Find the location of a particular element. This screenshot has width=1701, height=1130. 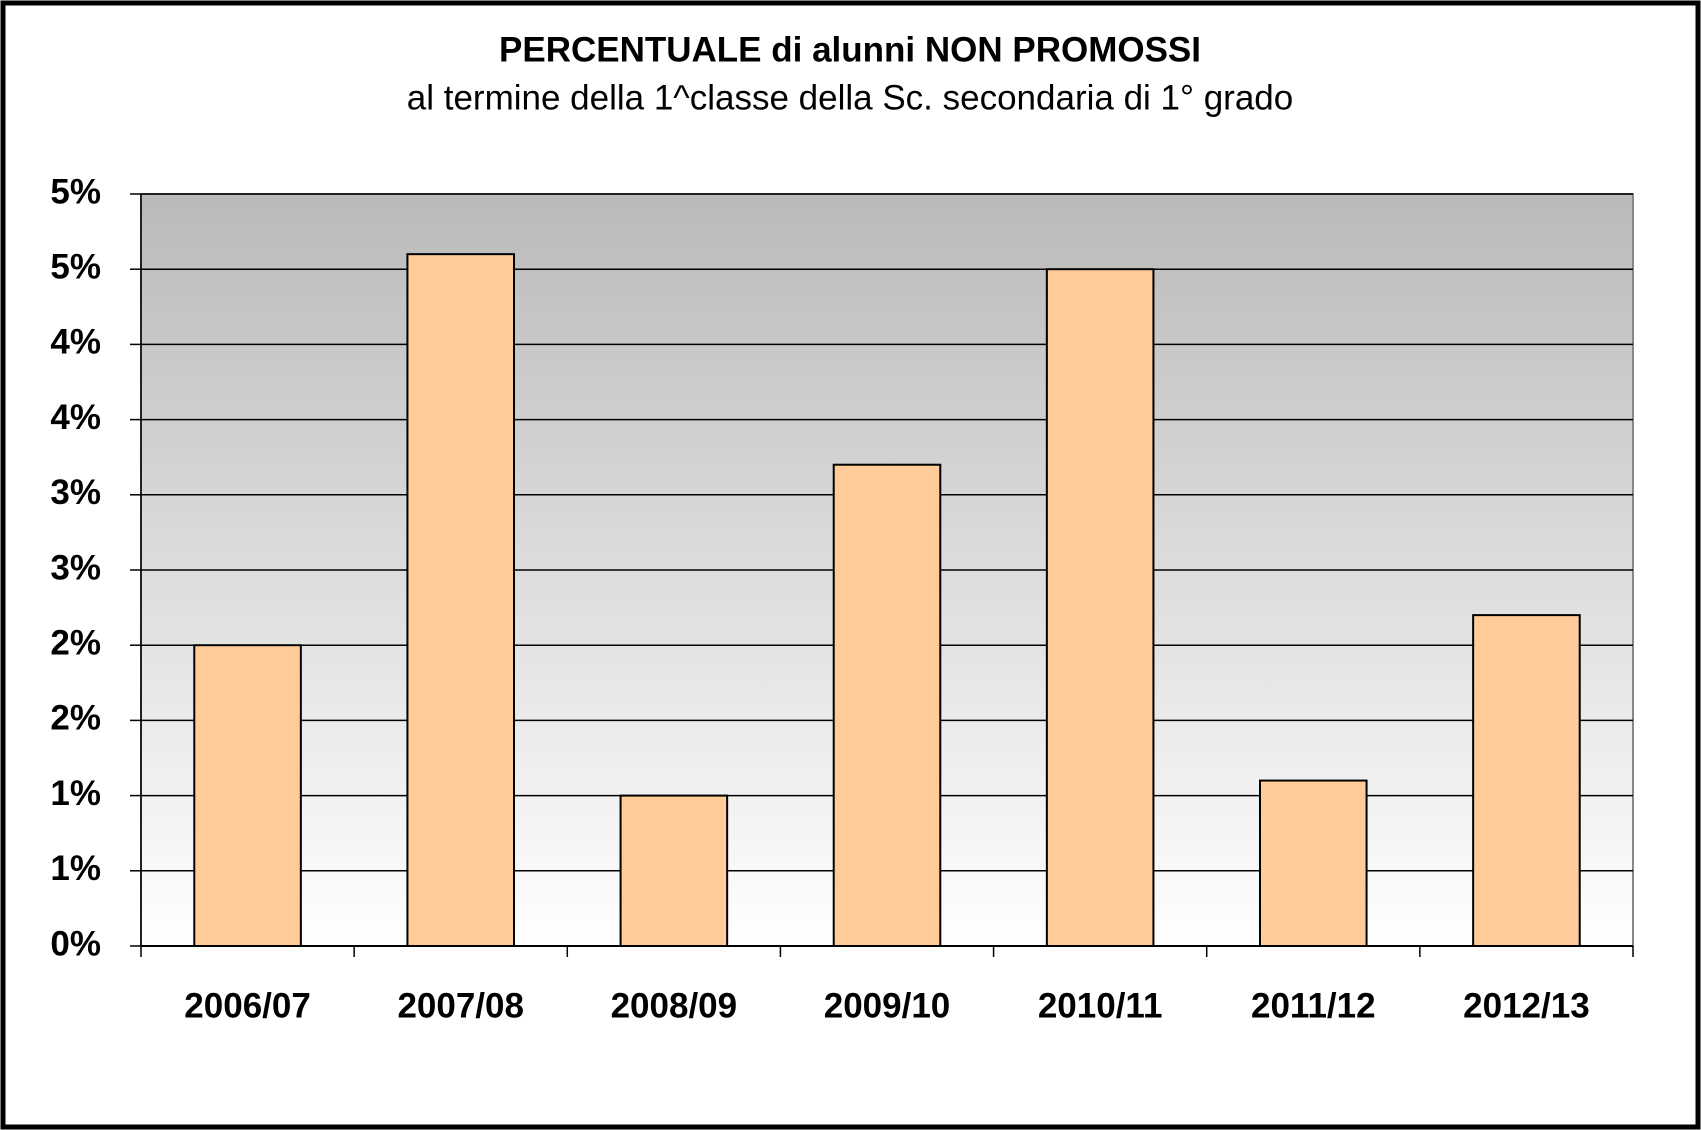

chart-title: PERCENTUALE di alunni NON PROMOSSI is located at coordinates (850, 49).